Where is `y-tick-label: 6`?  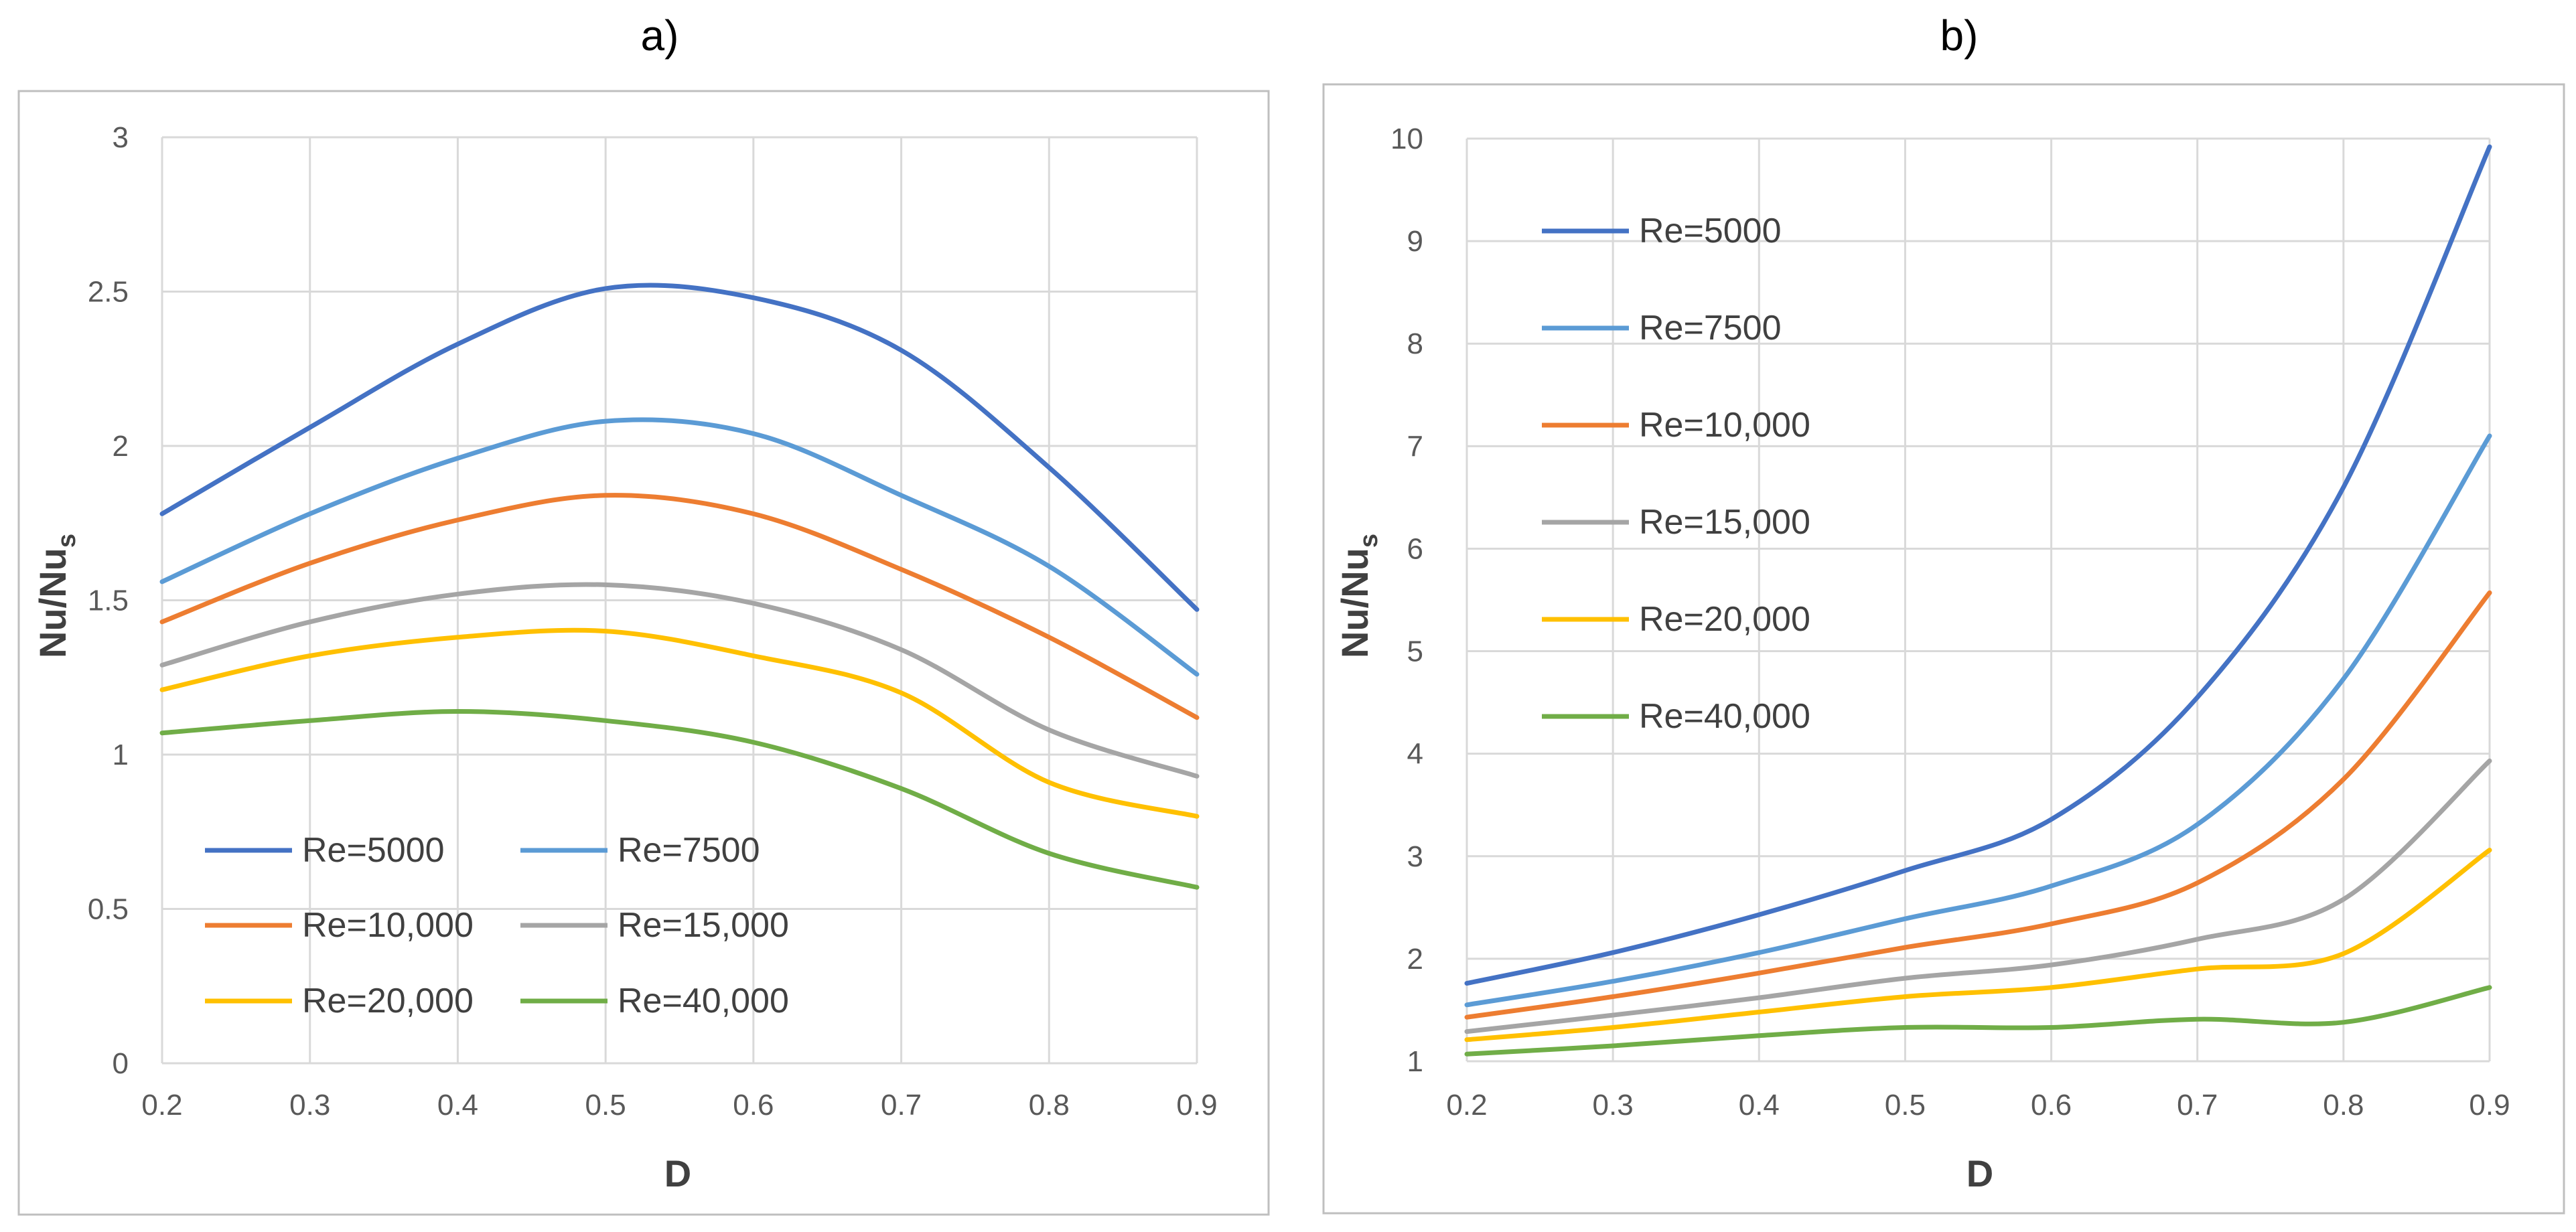 y-tick-label: 6 is located at coordinates (1415, 548).